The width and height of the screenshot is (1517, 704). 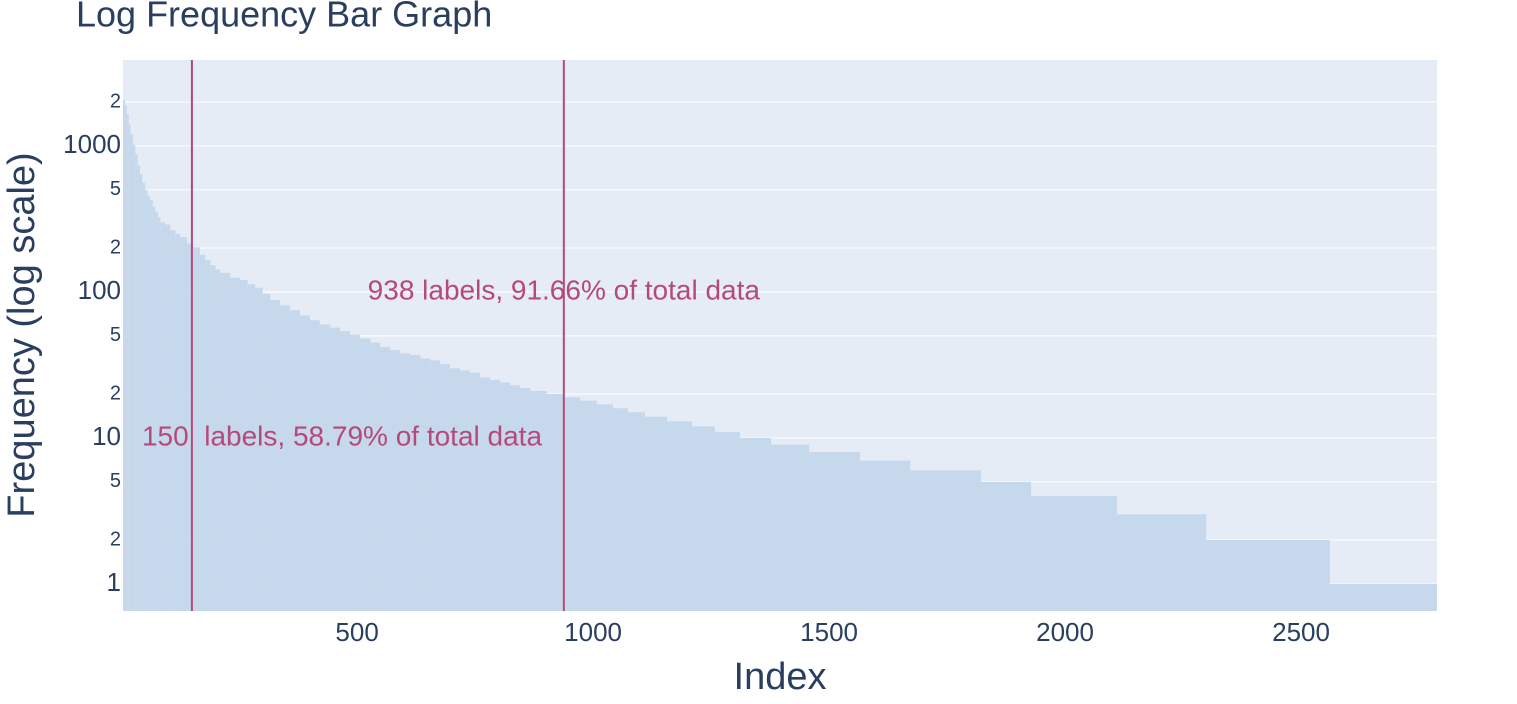 I want to click on x-tick-label: 500, so click(x=356, y=632).